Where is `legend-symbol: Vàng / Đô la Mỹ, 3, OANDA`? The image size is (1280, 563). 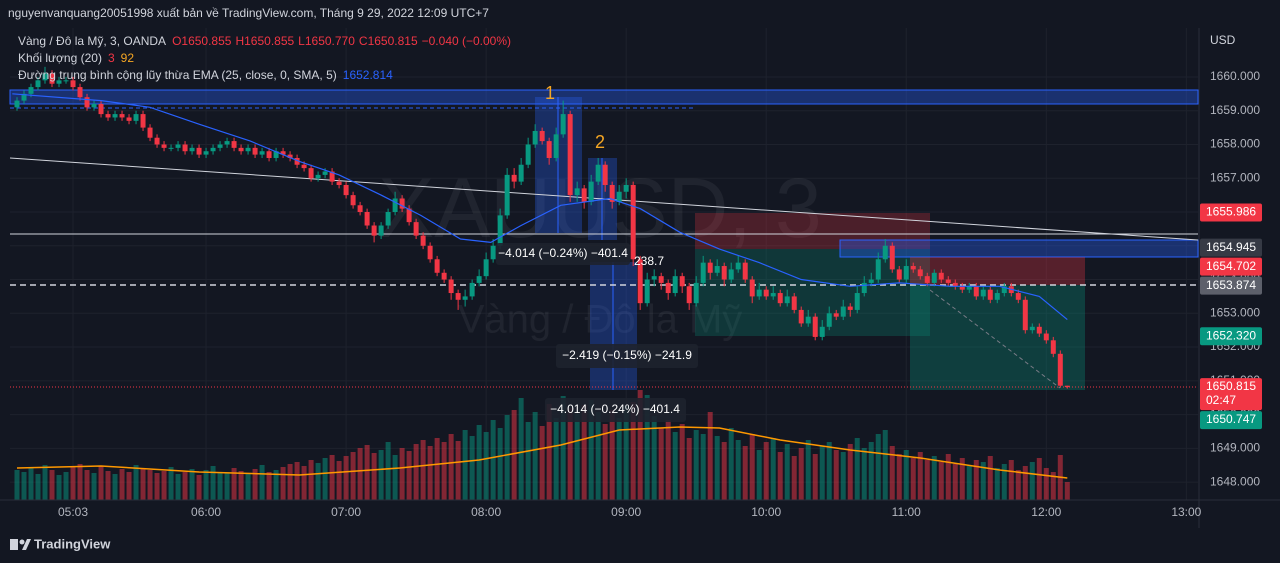
legend-symbol: Vàng / Đô la Mỹ, 3, OANDA is located at coordinates (92, 41).